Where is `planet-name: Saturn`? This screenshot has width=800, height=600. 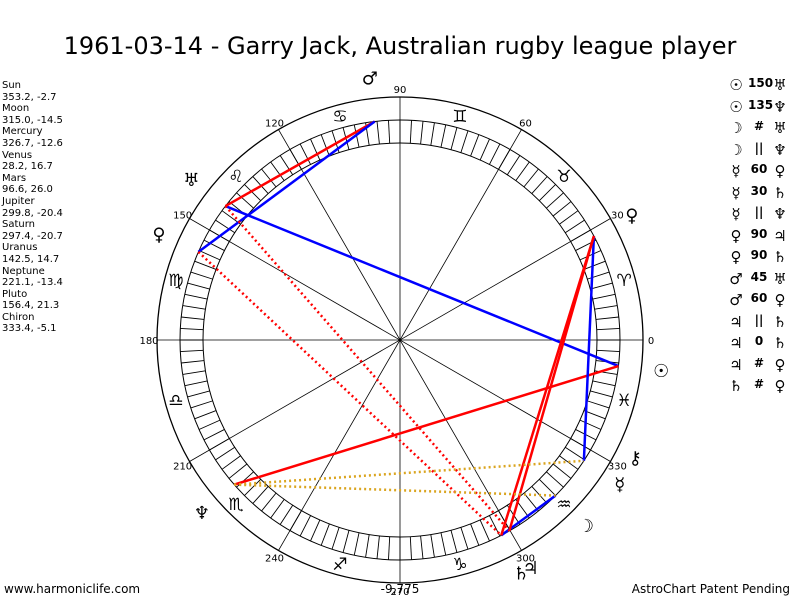 planet-name: Saturn is located at coordinates (19, 225).